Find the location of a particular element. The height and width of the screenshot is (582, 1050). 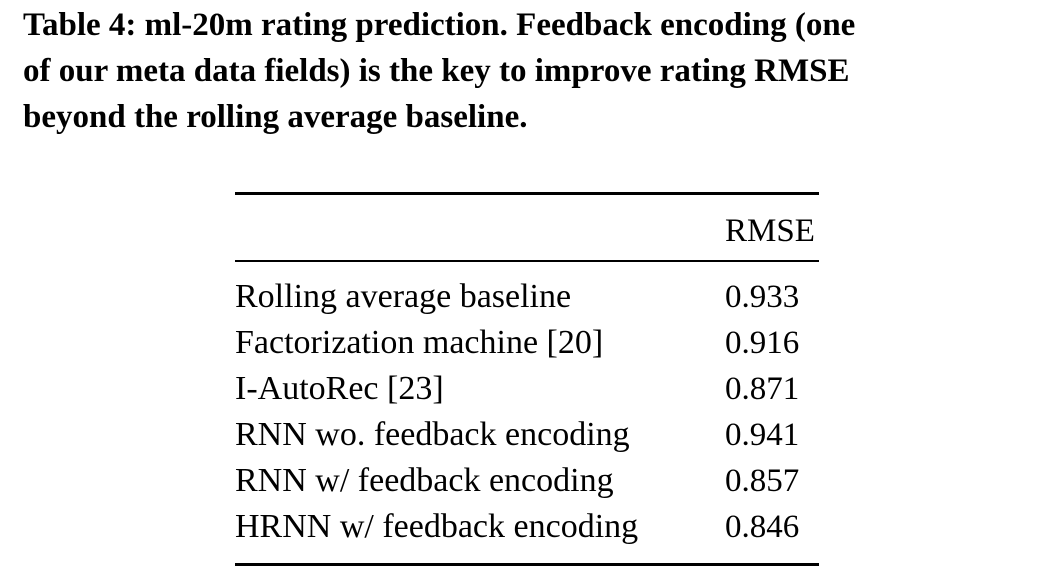

rmse-cell: 0.871 is located at coordinates (762, 389).